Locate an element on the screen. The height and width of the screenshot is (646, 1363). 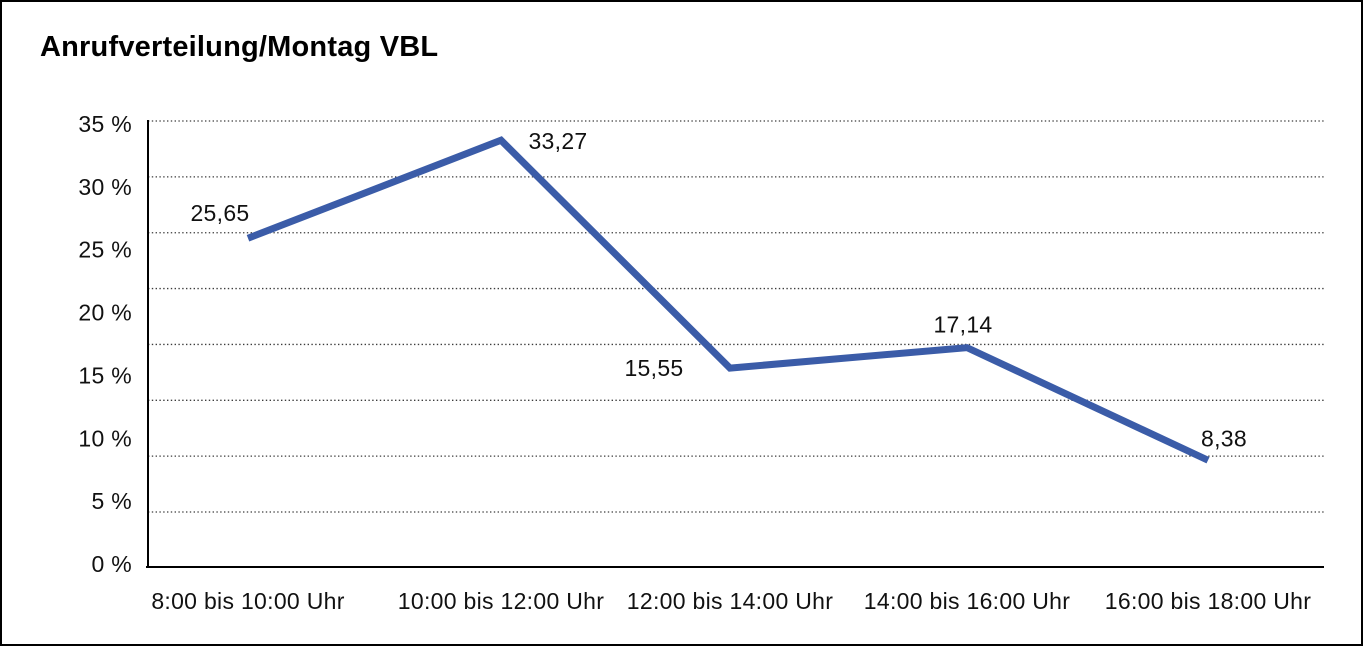
y-tick-label: 10 % is located at coordinates (105, 438).